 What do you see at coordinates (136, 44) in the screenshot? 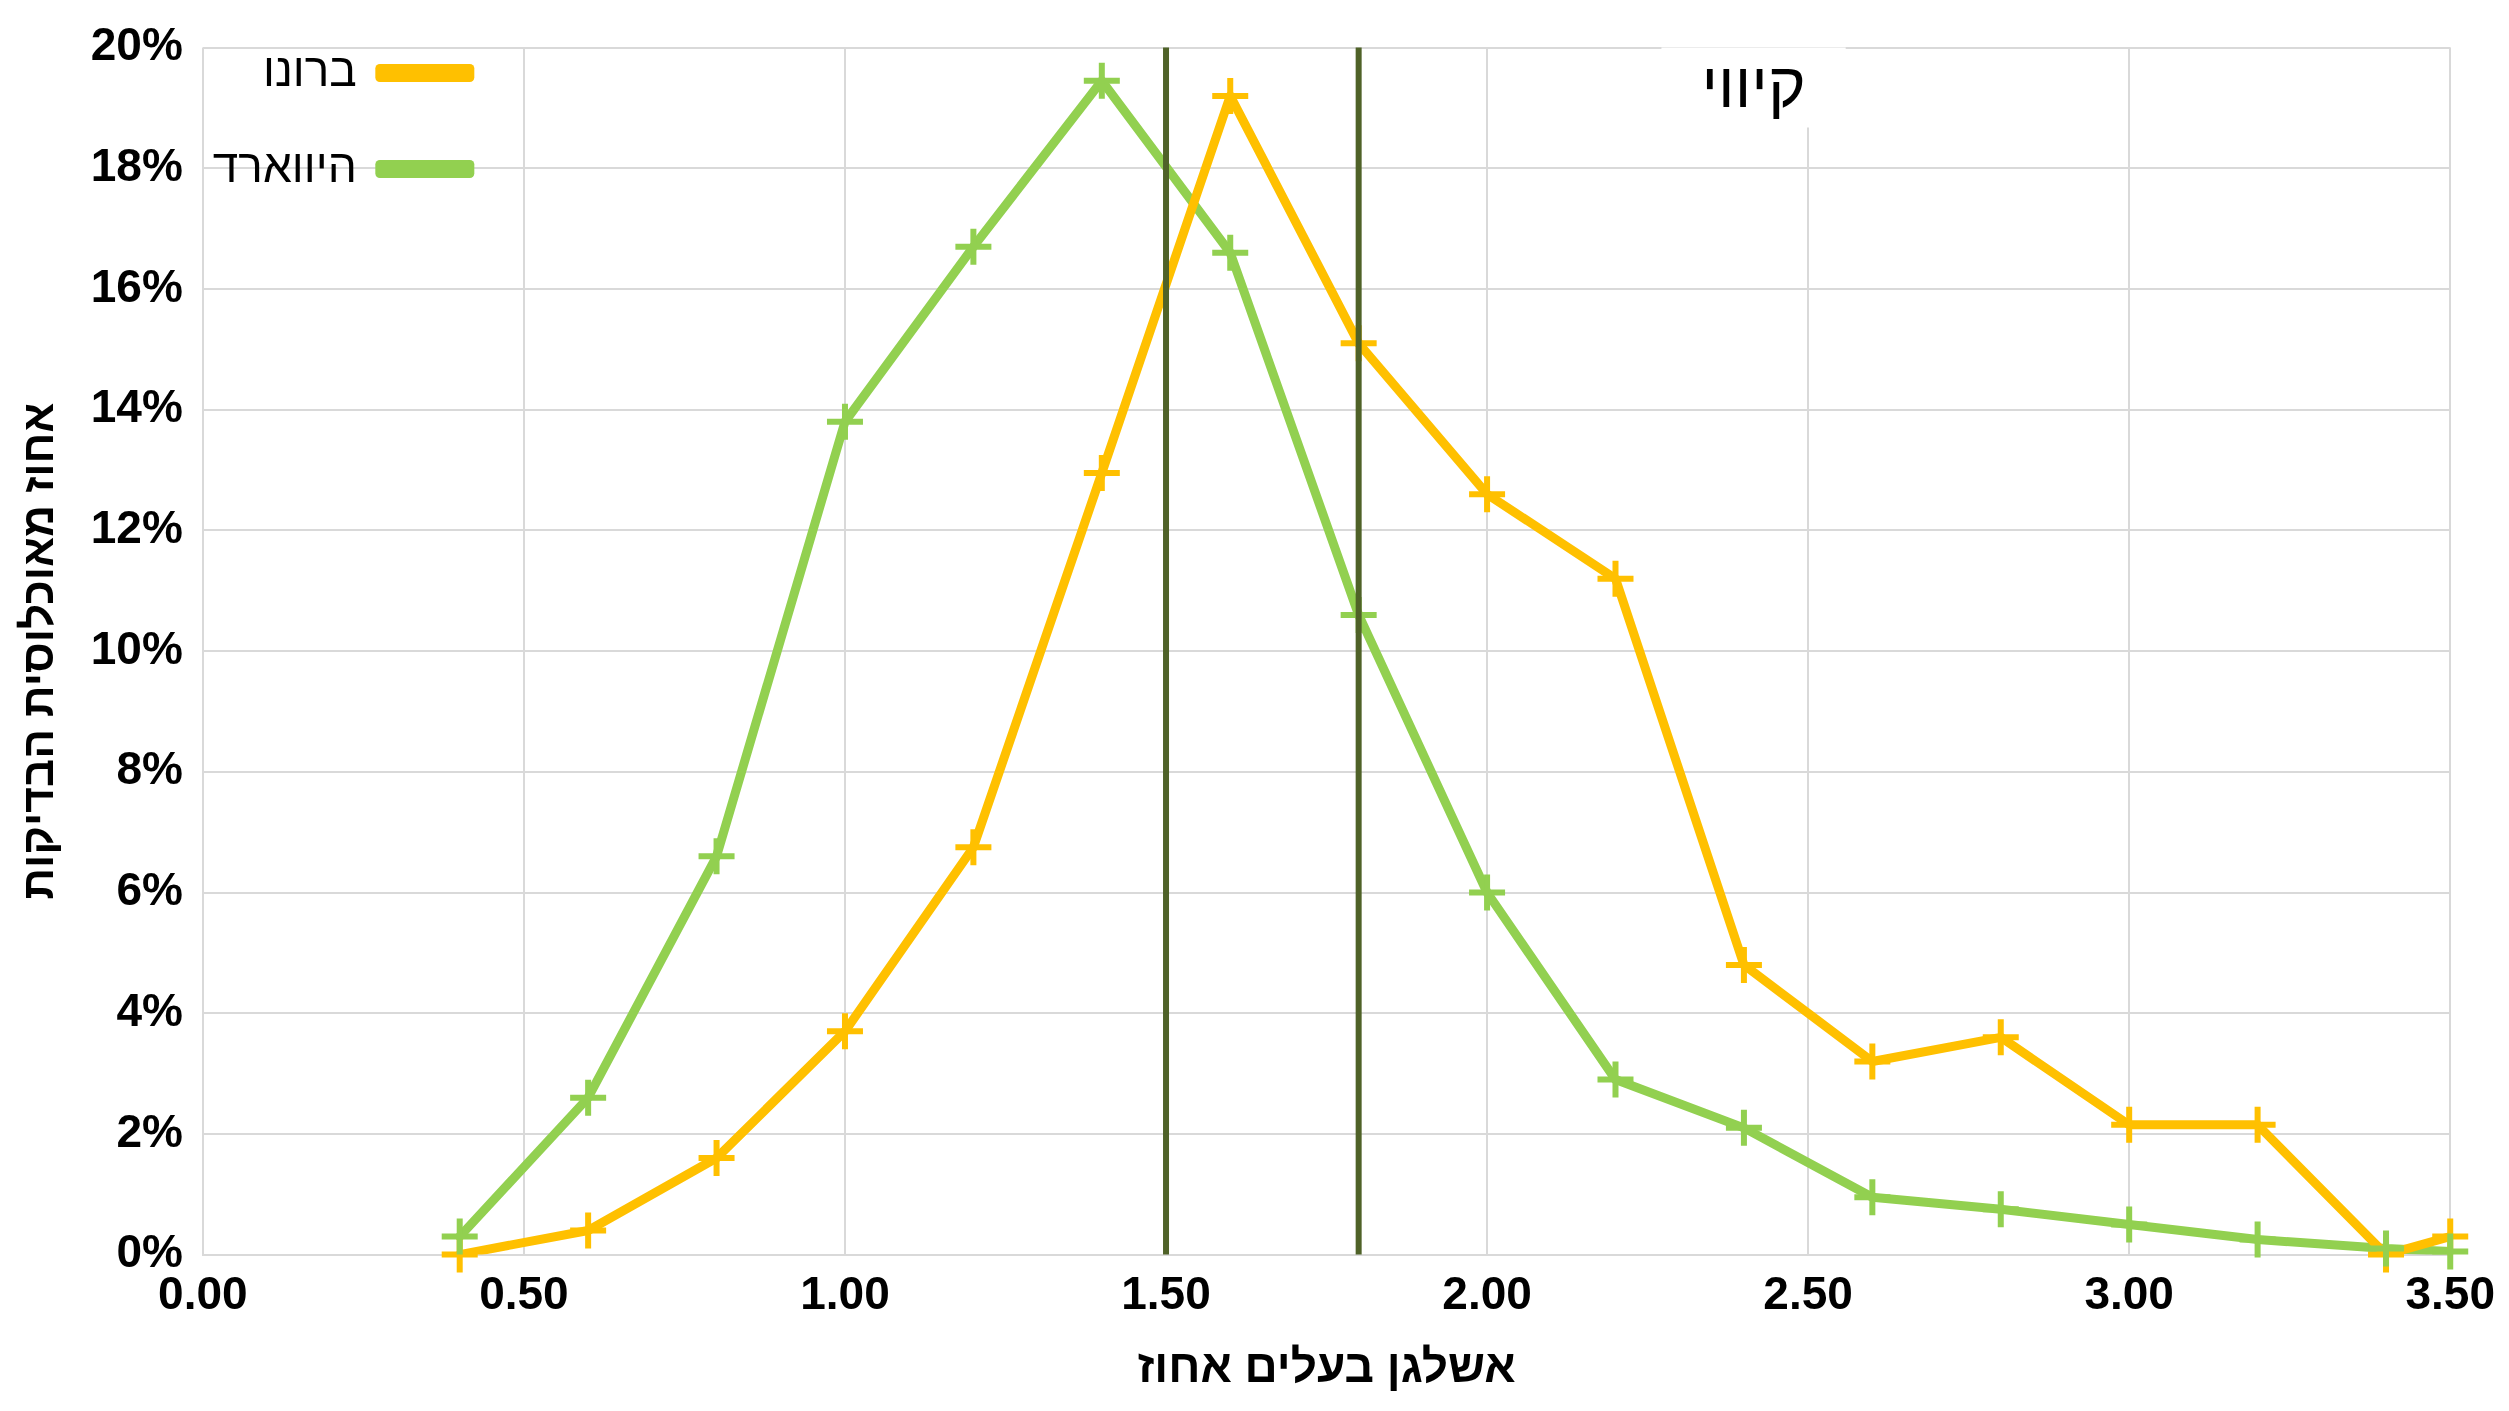
I see `y-tick-label: 20%` at bounding box center [136, 44].